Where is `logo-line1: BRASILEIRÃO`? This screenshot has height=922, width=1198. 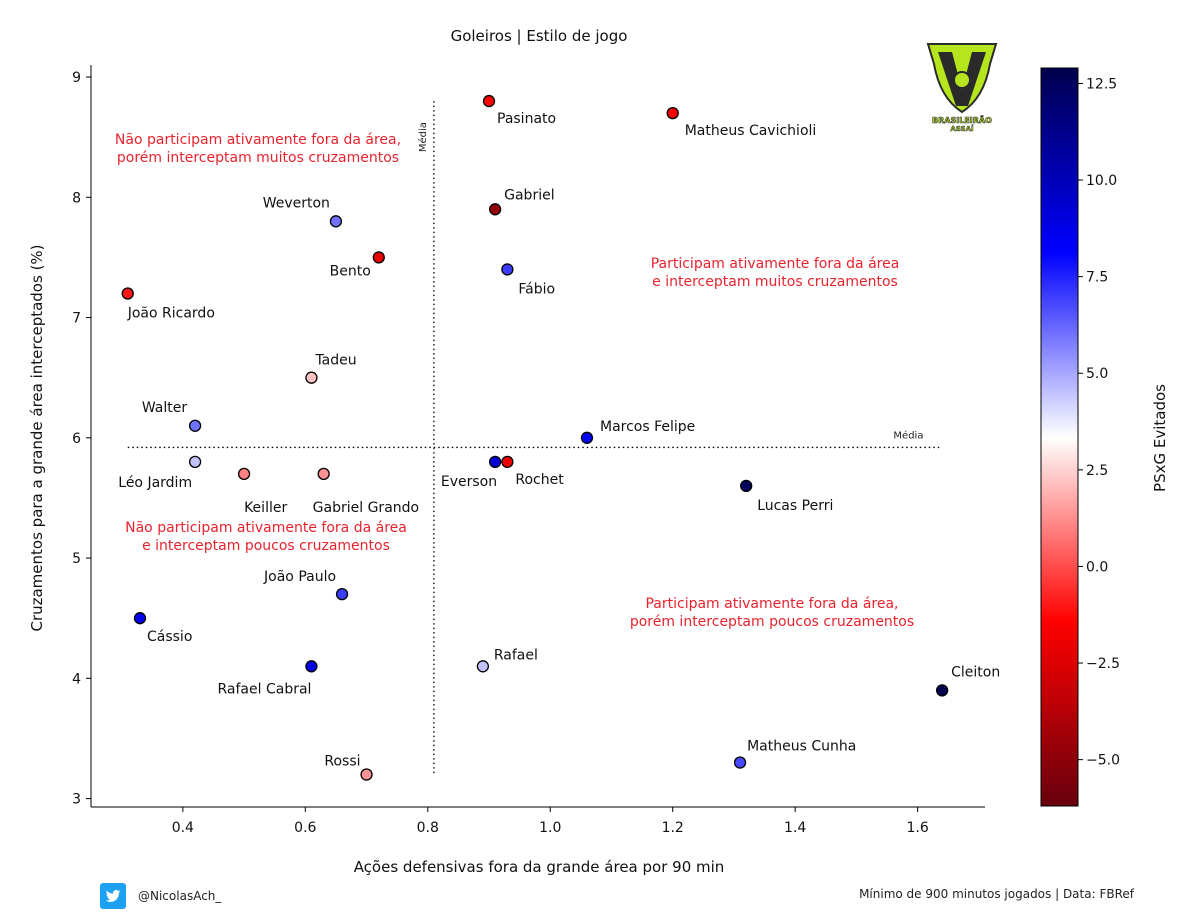
logo-line1: BRASILEIRÃO is located at coordinates (962, 120).